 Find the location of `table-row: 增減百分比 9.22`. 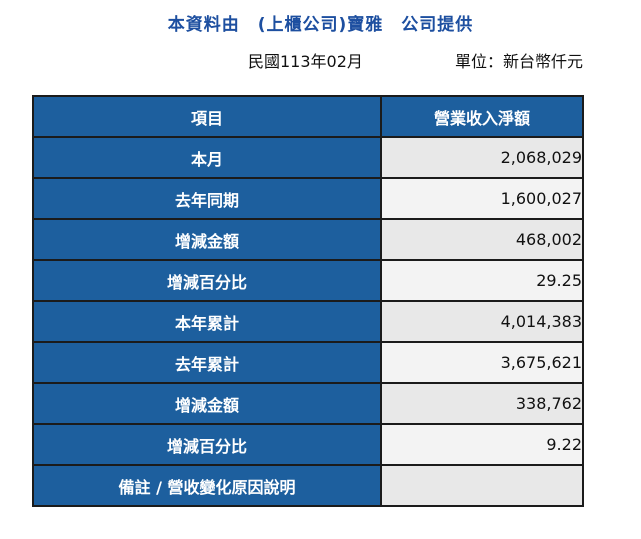

table-row: 增減百分比 9.22 is located at coordinates (308, 444).